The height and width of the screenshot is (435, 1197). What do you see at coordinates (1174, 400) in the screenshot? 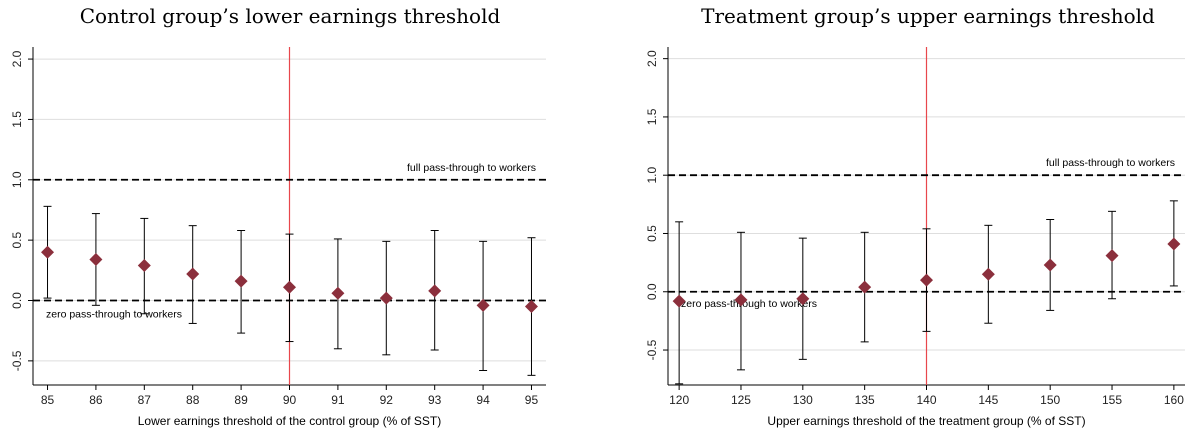
I see `x-tick-label: 160` at bounding box center [1174, 400].